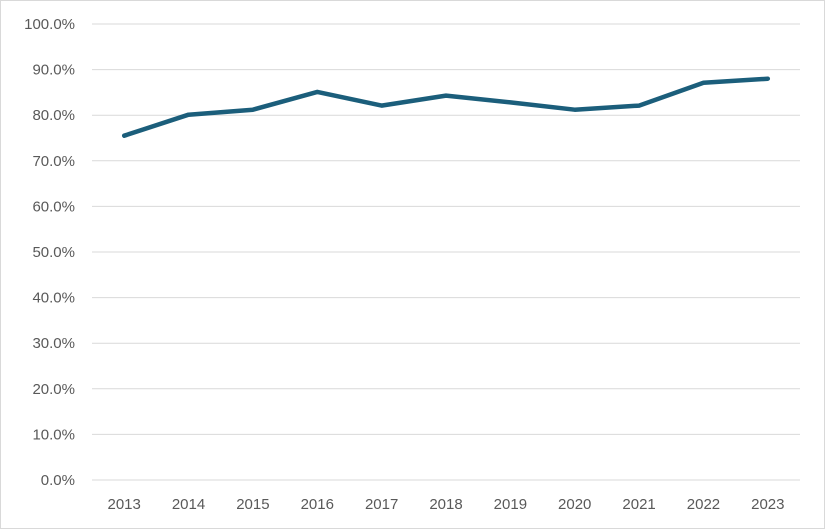 This screenshot has height=529, width=825. Describe the element at coordinates (53, 252) in the screenshot. I see `y-tick-label: 50.0%` at that location.